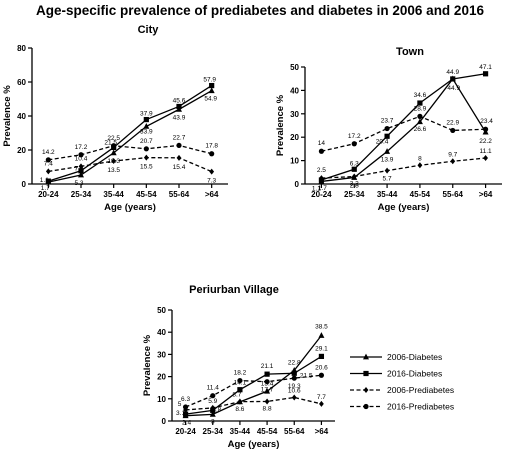  I want to click on series-line-2016-diabetes, so click(403, 127).